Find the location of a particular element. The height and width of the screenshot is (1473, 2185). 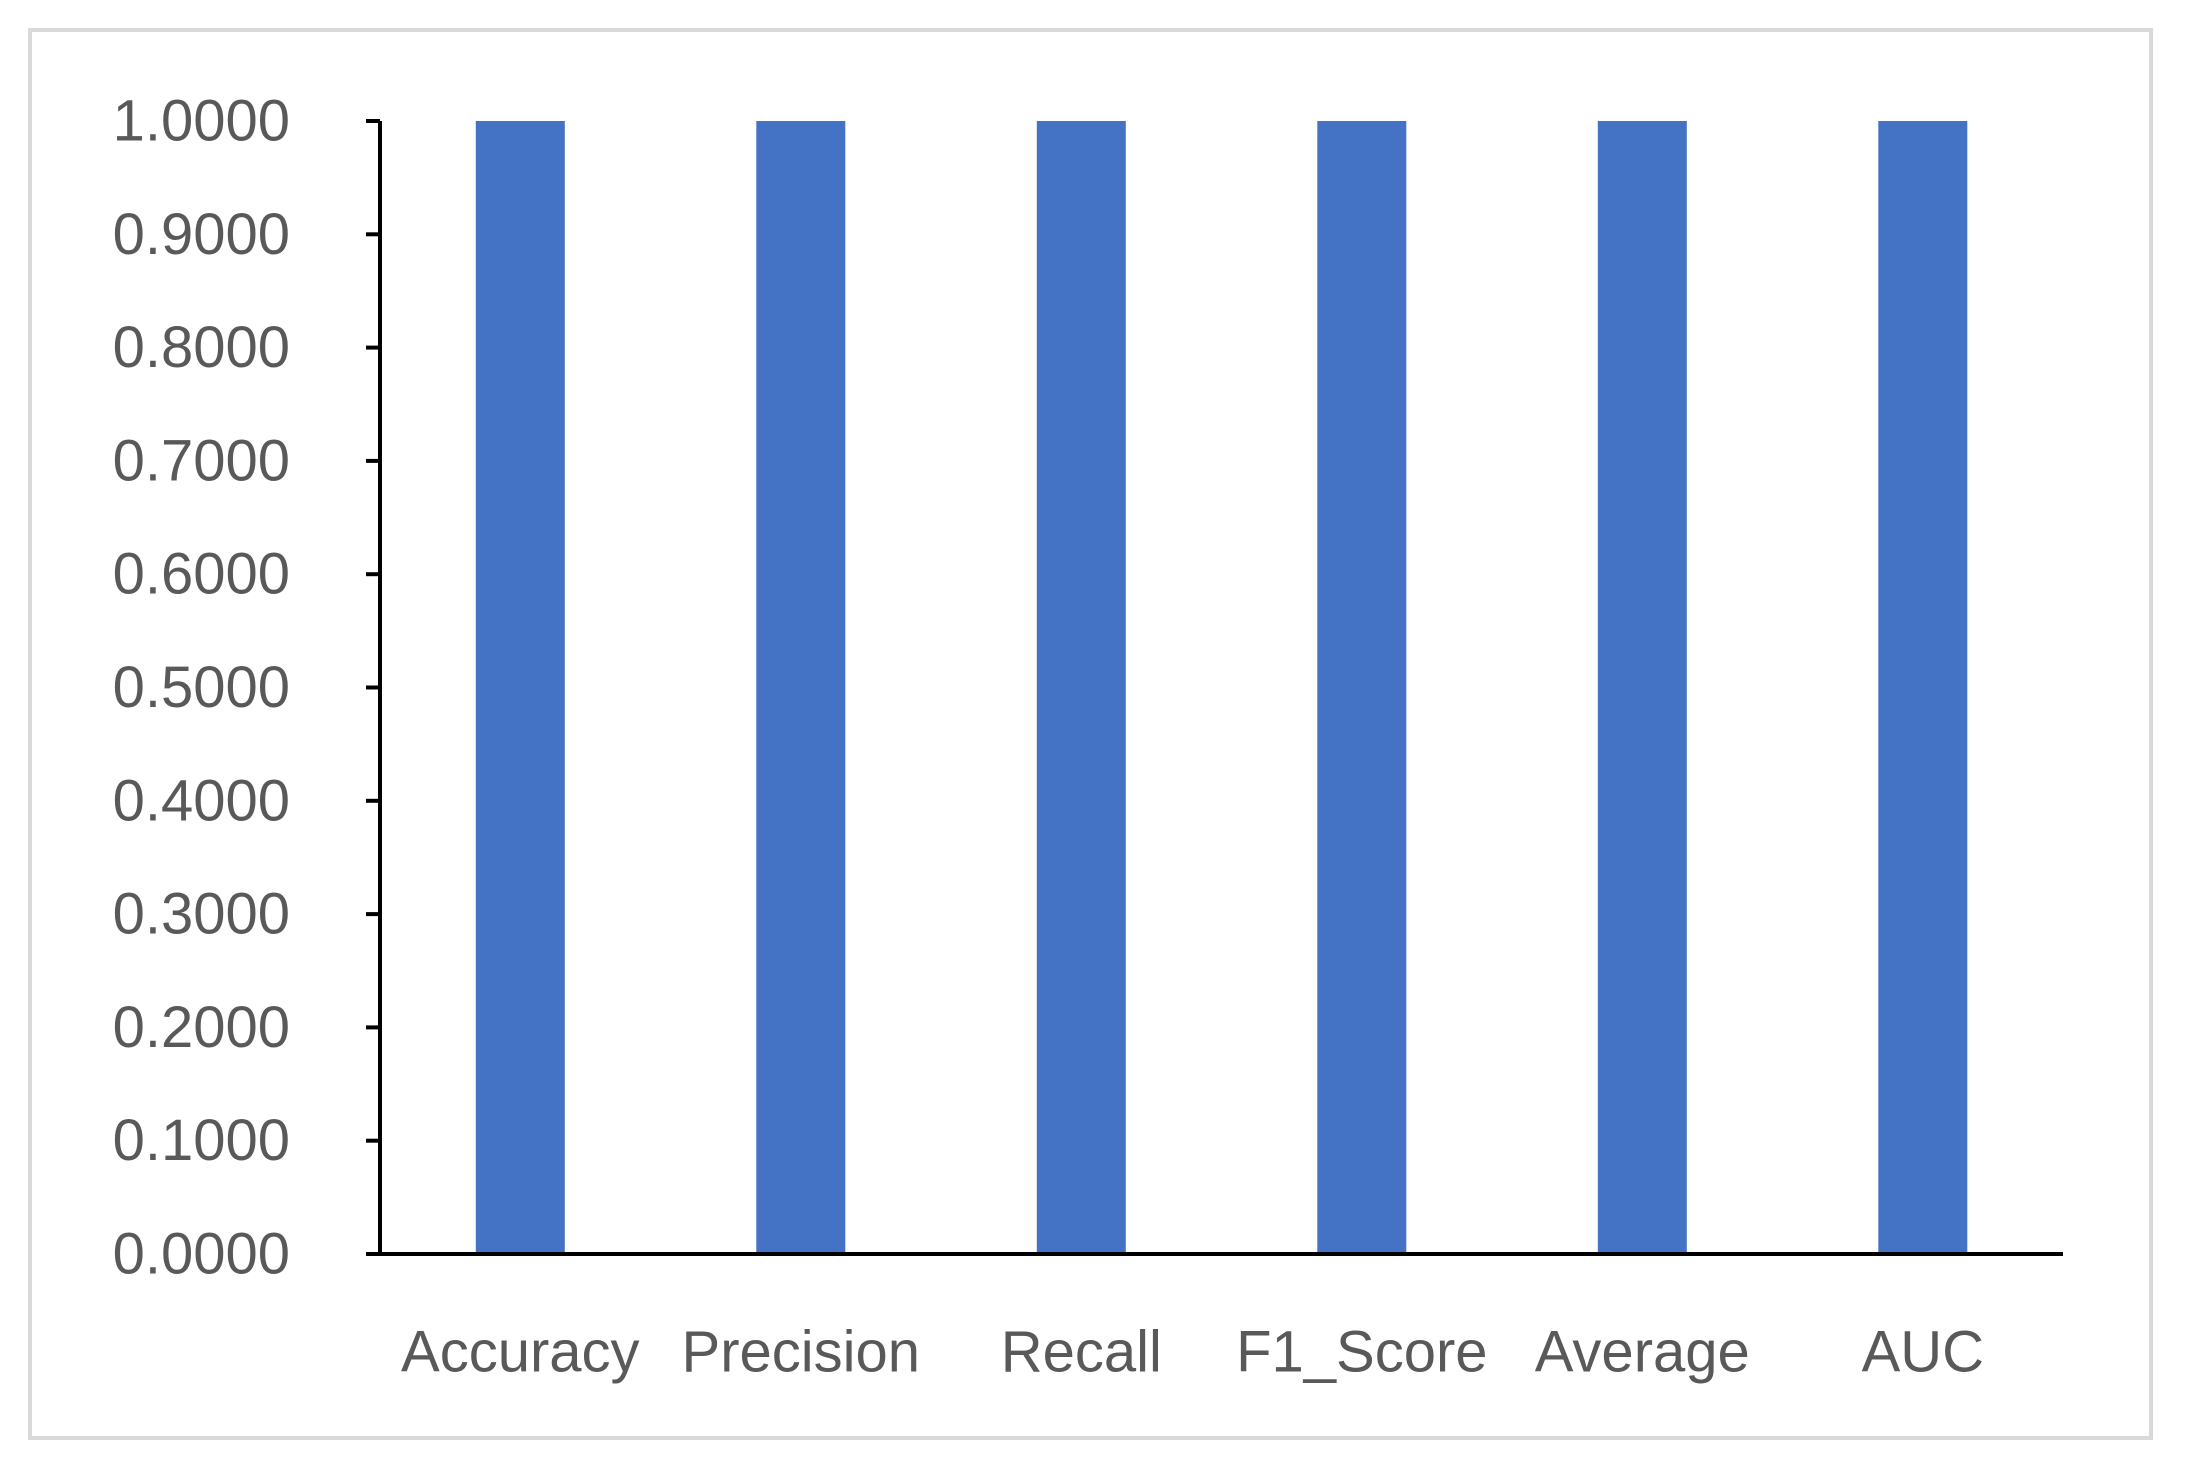

x-tick-label: F1_Score is located at coordinates (1361, 1352).